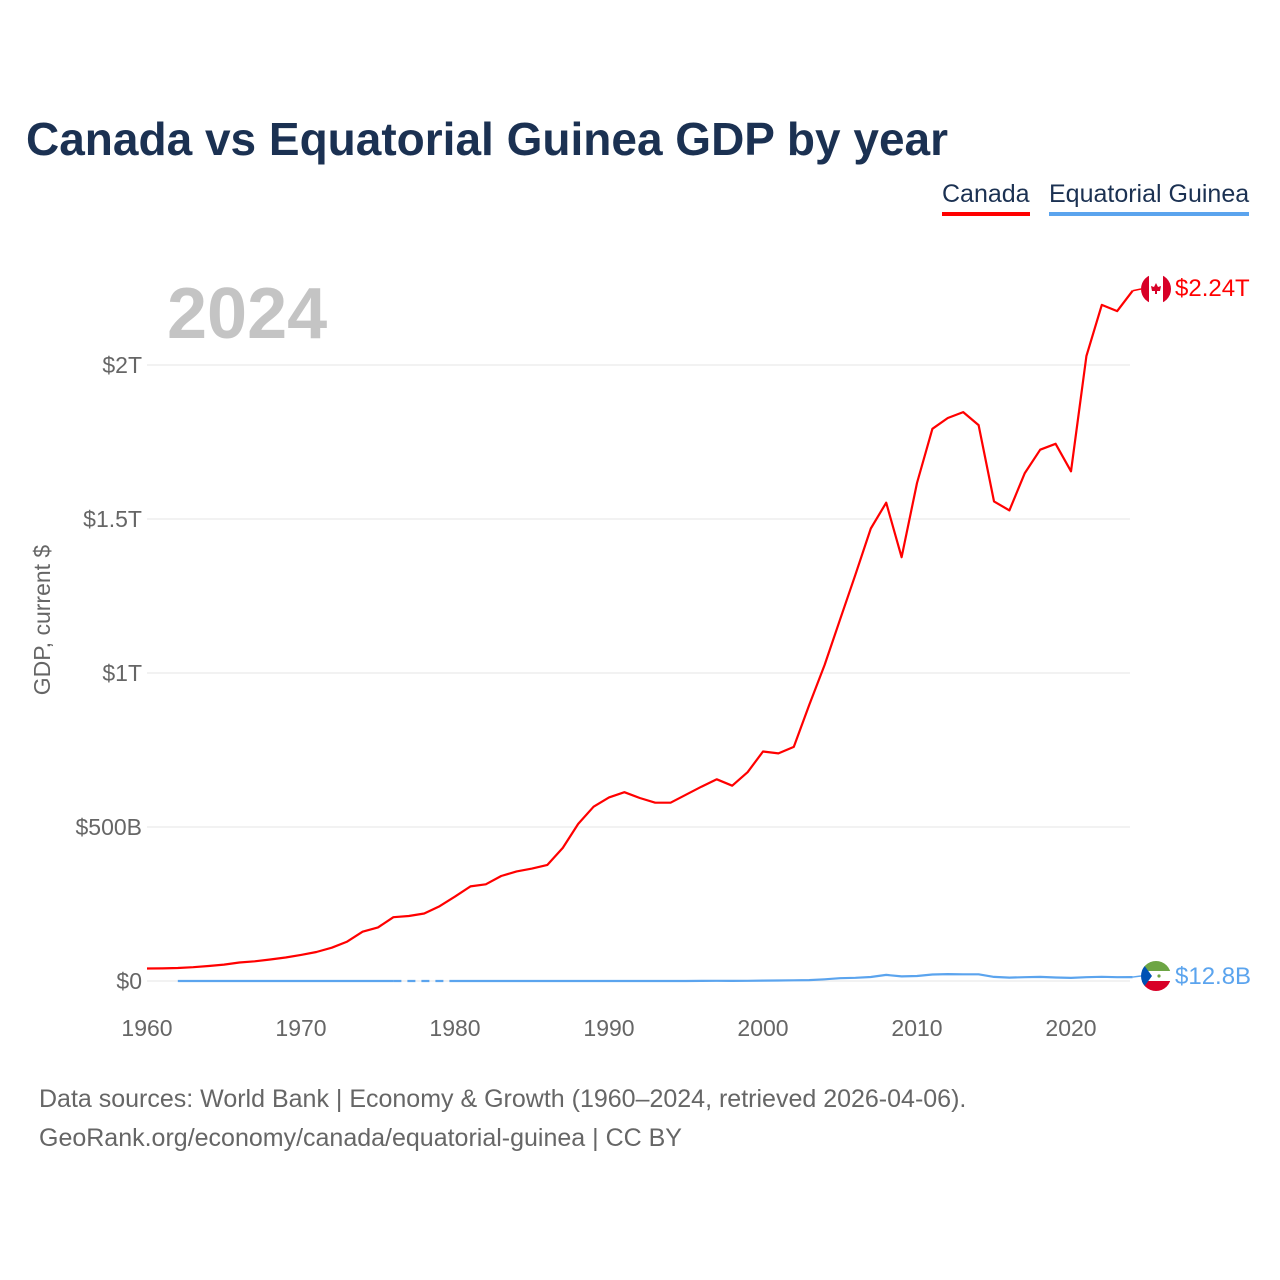 The height and width of the screenshot is (1280, 1280). I want to click on legend-equatorial-guinea: Equatorial Guinea, so click(1149, 198).